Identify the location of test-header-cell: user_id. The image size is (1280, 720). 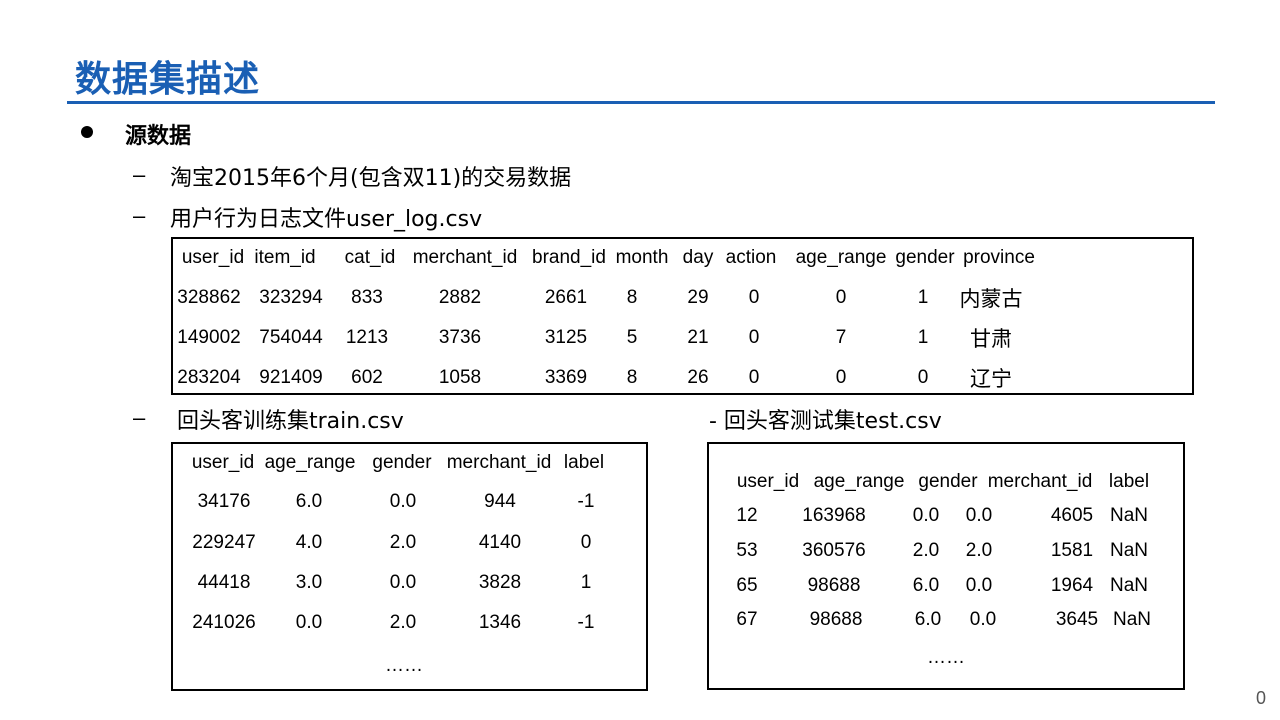
(768, 481).